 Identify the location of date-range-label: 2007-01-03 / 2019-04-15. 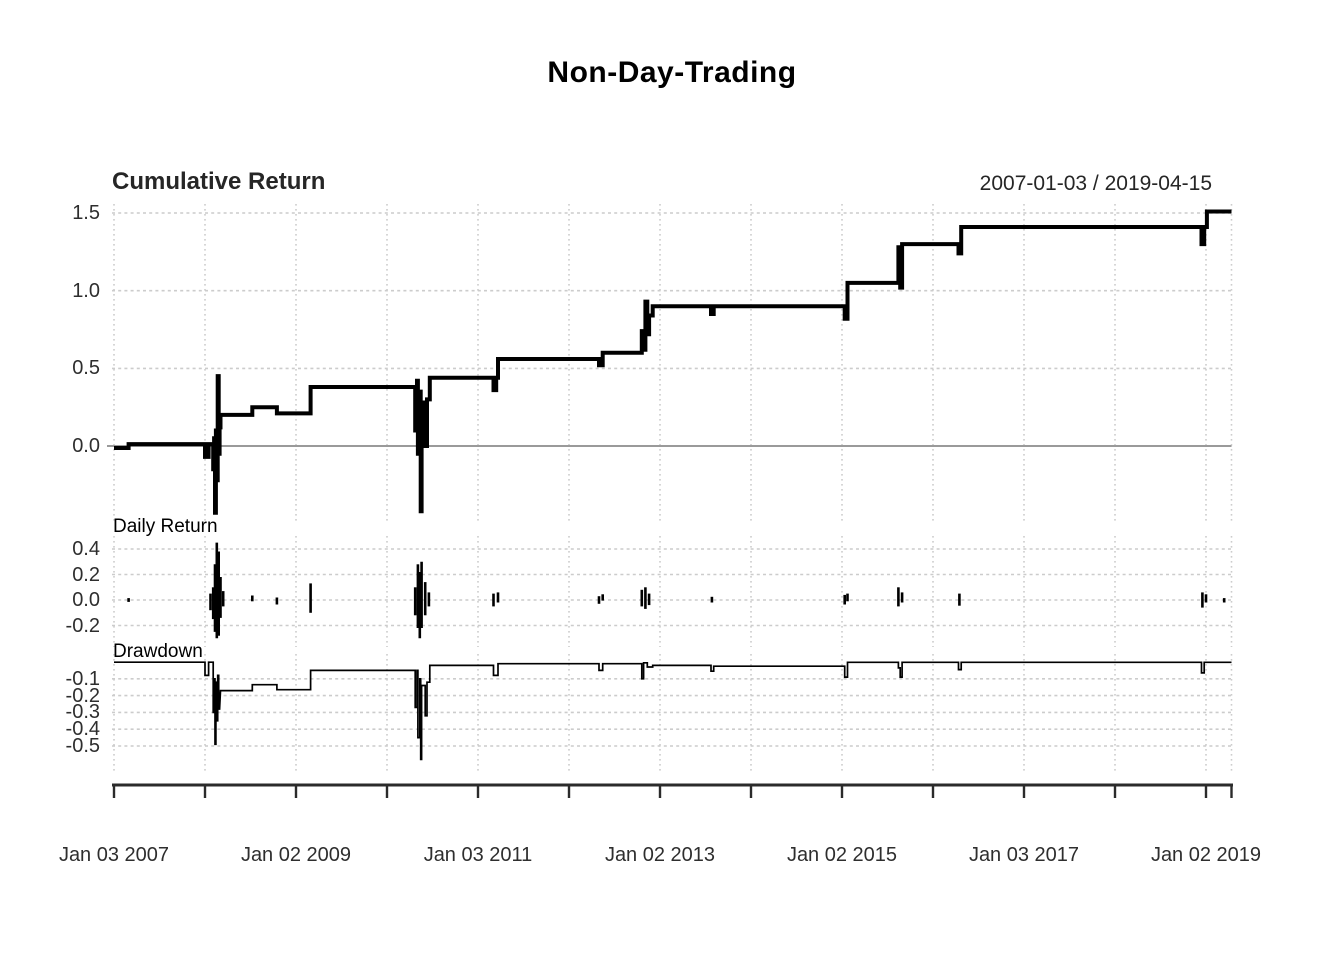
(1095, 183).